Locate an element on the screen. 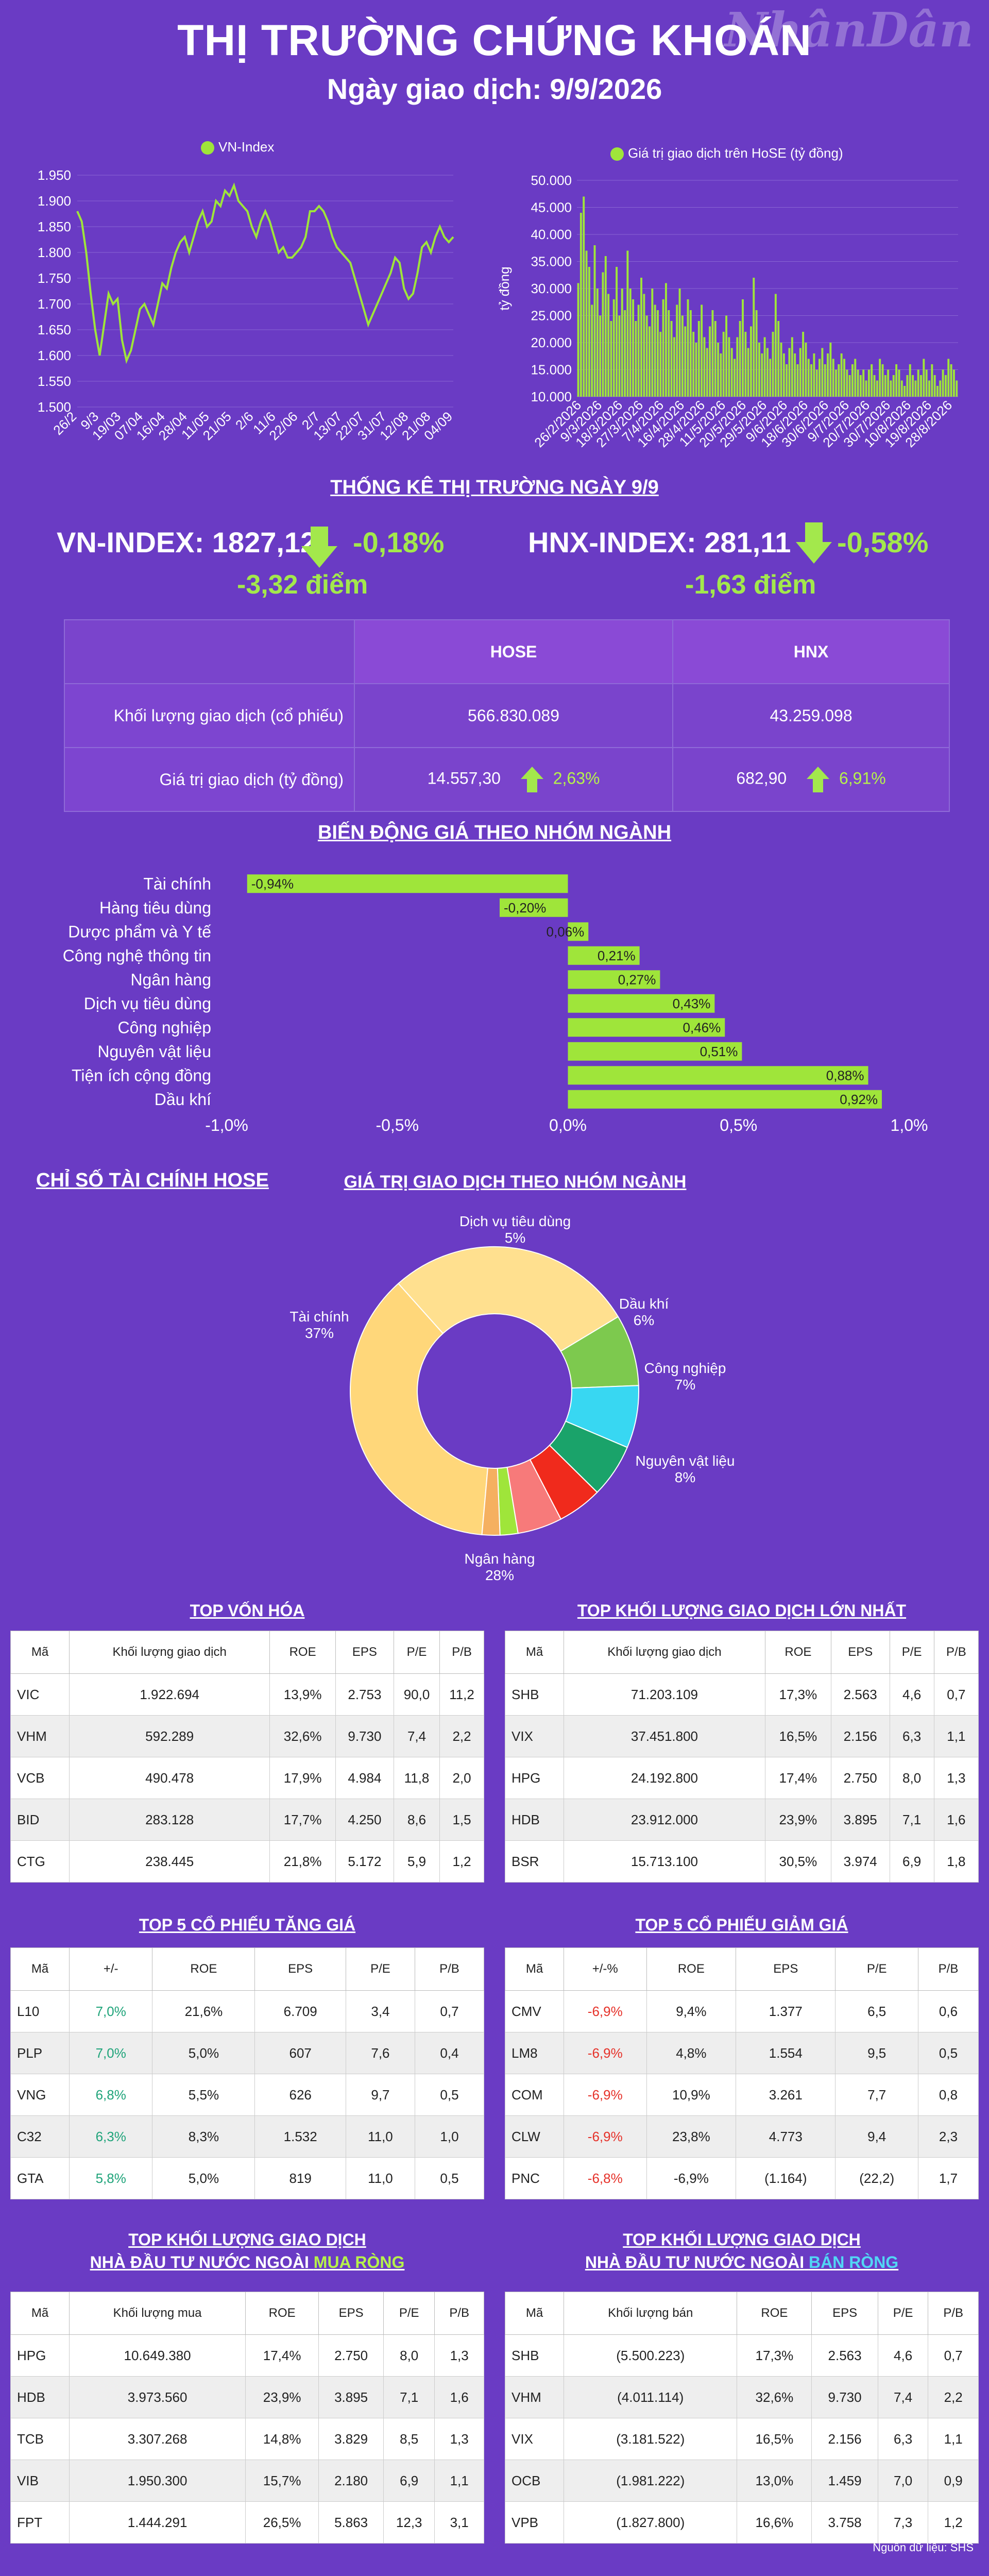 This screenshot has height=2576, width=989. table-cell: 21,6% is located at coordinates (203, 2011).